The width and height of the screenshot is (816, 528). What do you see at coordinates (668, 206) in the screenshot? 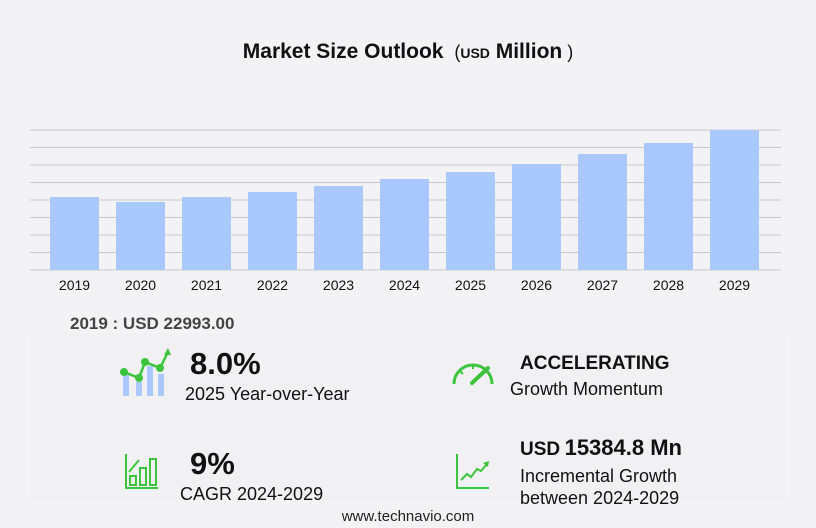
I see `bar-2028` at bounding box center [668, 206].